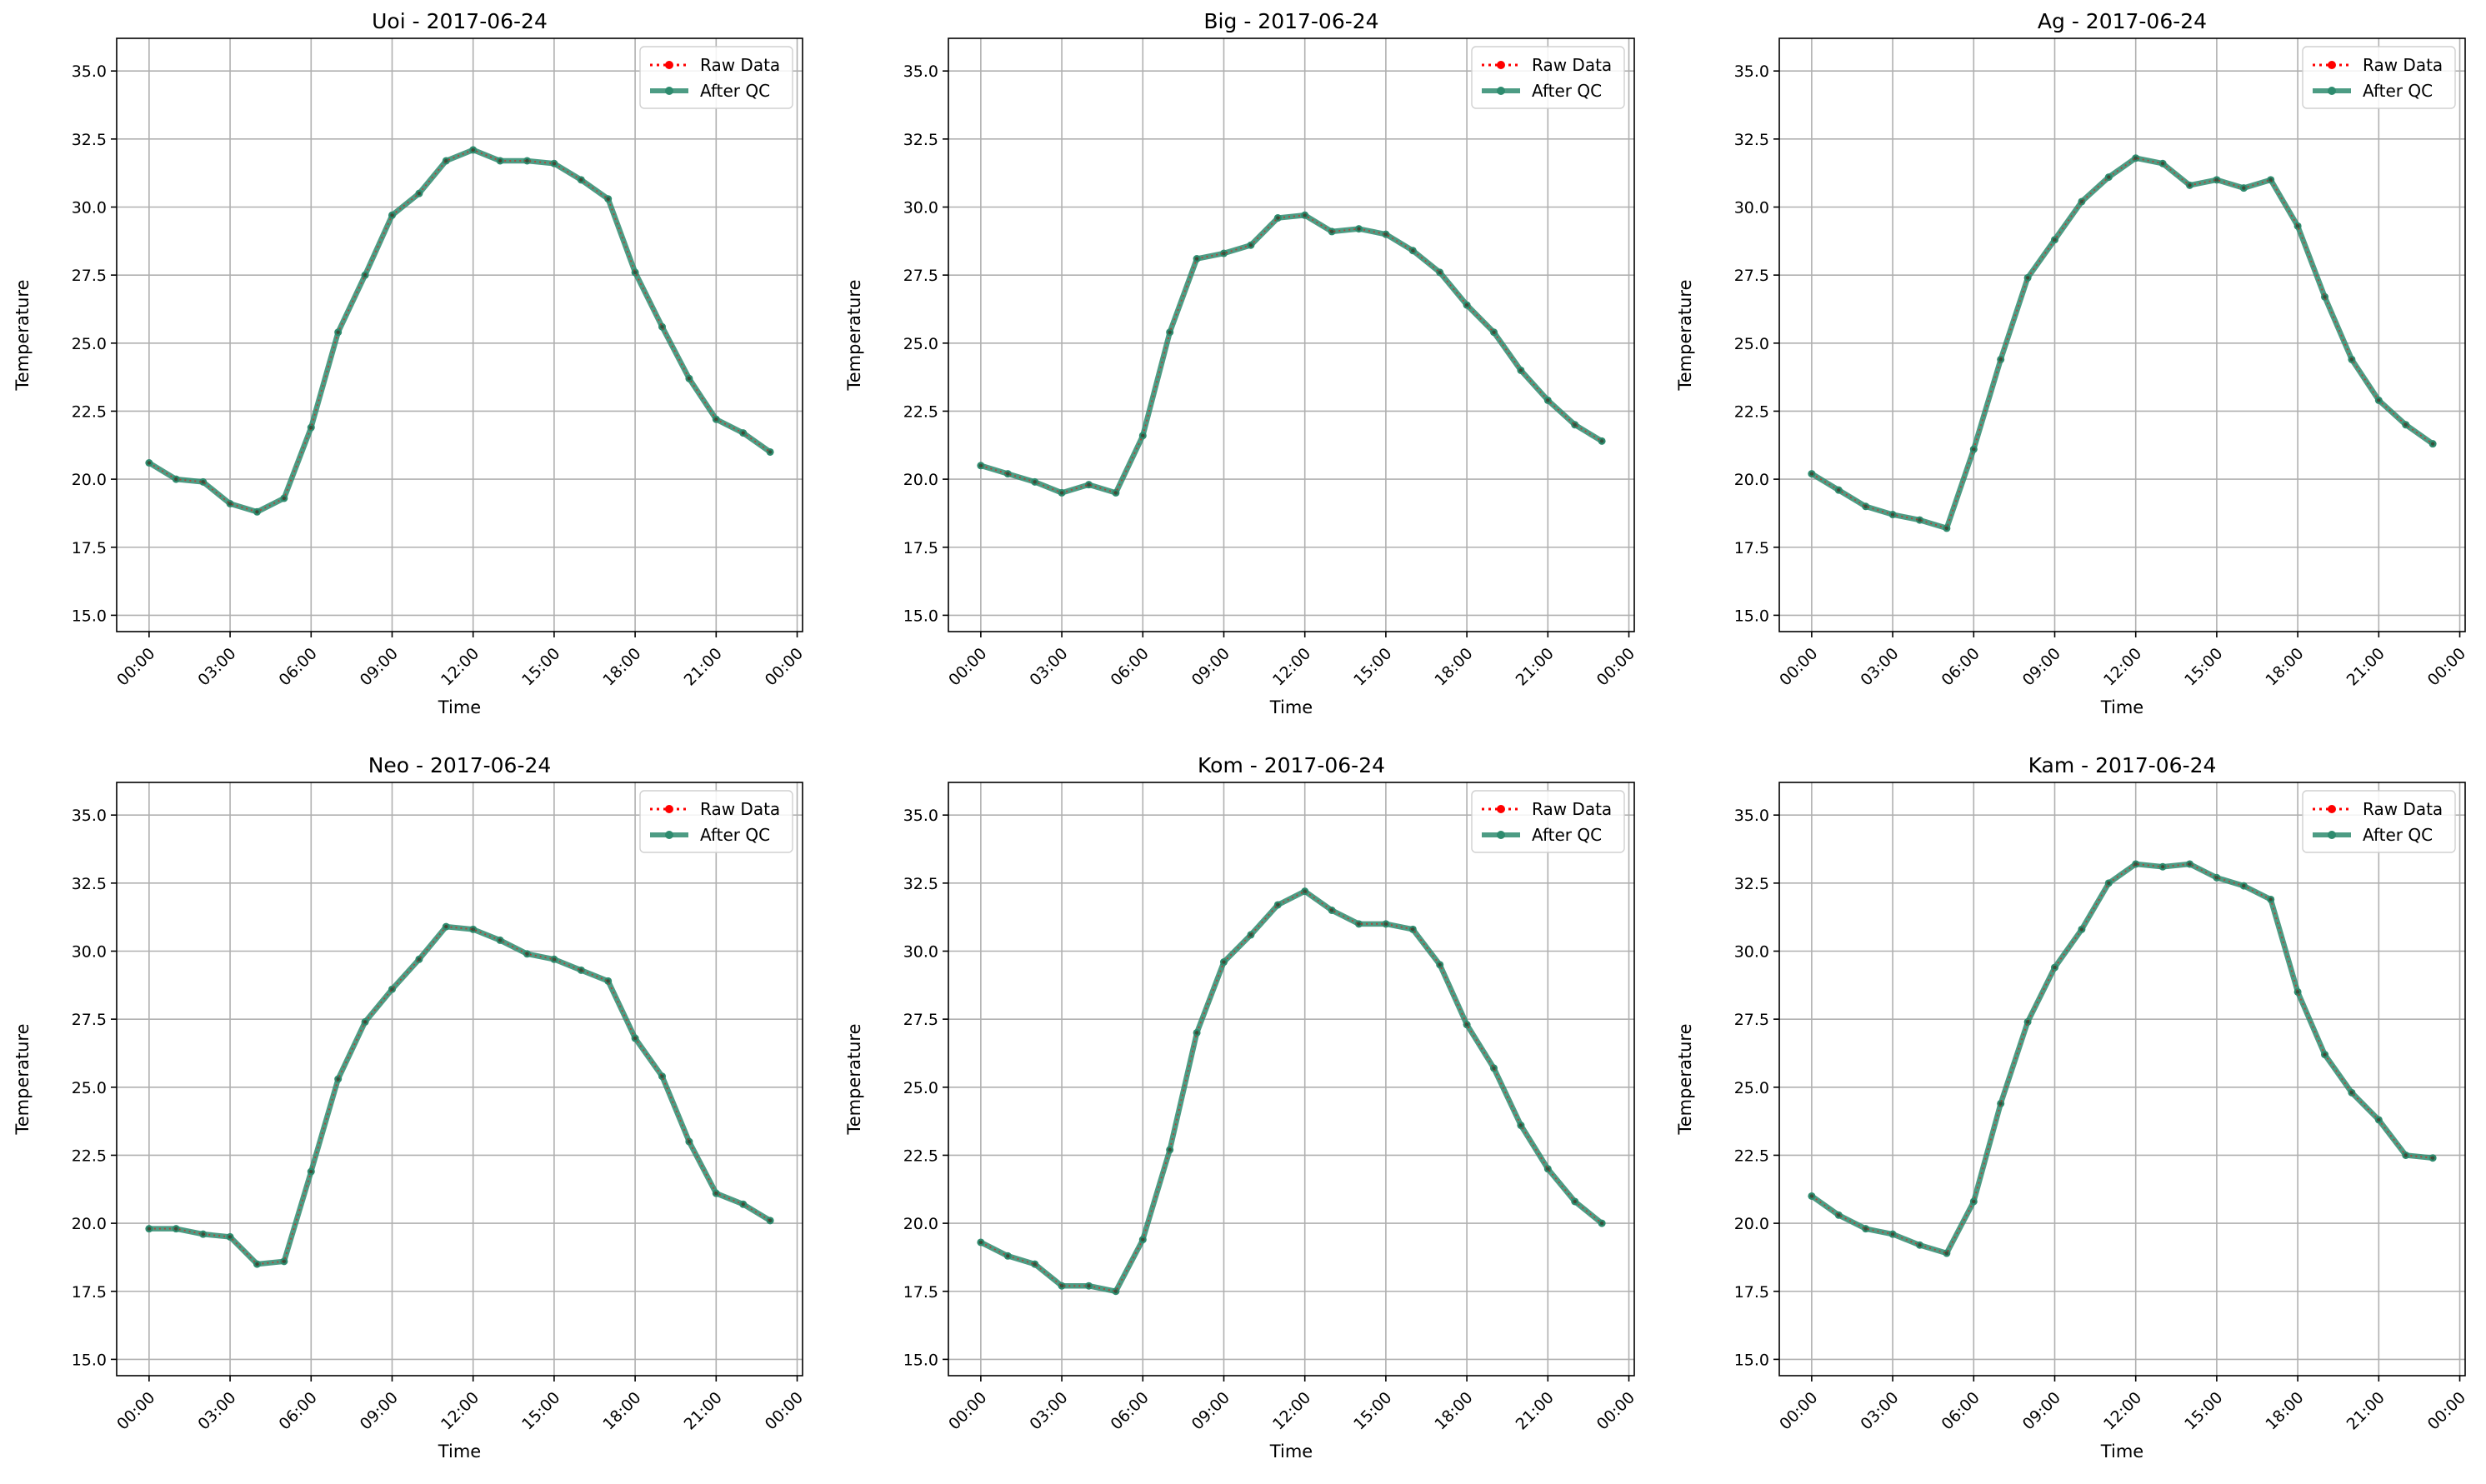 The image size is (2486, 1484). What do you see at coordinates (89, 1224) in the screenshot?
I see `y-tick-label: 20.0` at bounding box center [89, 1224].